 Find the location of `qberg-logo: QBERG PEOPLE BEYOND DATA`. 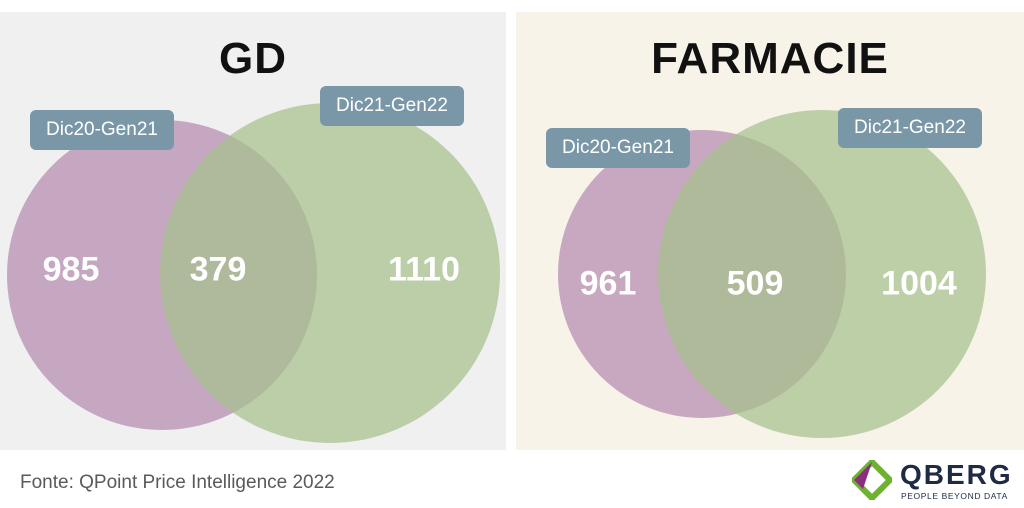

qberg-logo: QBERG PEOPLE BEYOND DATA is located at coordinates (933, 482).